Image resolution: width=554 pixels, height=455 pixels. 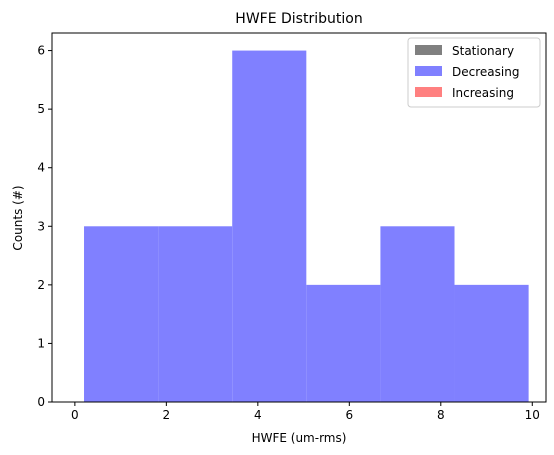 I want to click on x-tick-label: 6, so click(x=349, y=415).